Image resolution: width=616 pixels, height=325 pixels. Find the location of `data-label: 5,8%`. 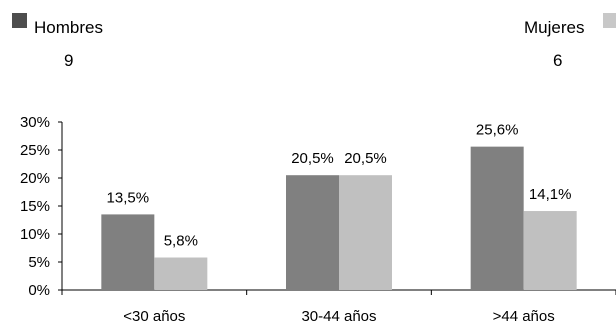

data-label: 5,8% is located at coordinates (181, 241).